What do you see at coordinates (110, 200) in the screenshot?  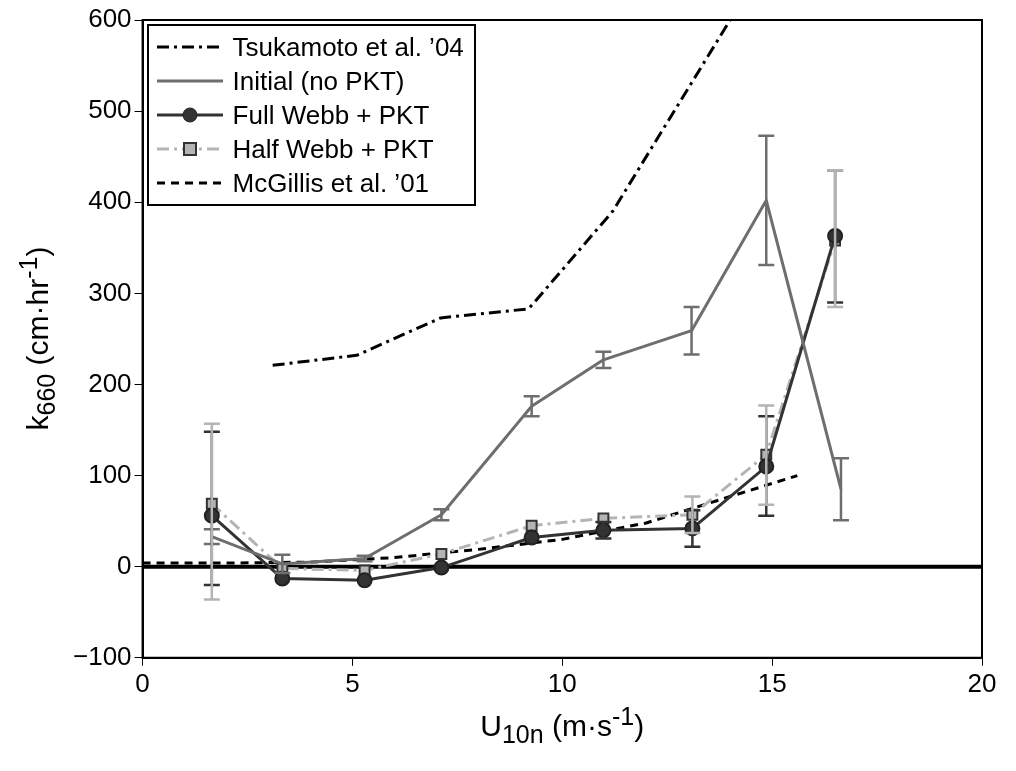 I see `y-tick-label: 400` at bounding box center [110, 200].